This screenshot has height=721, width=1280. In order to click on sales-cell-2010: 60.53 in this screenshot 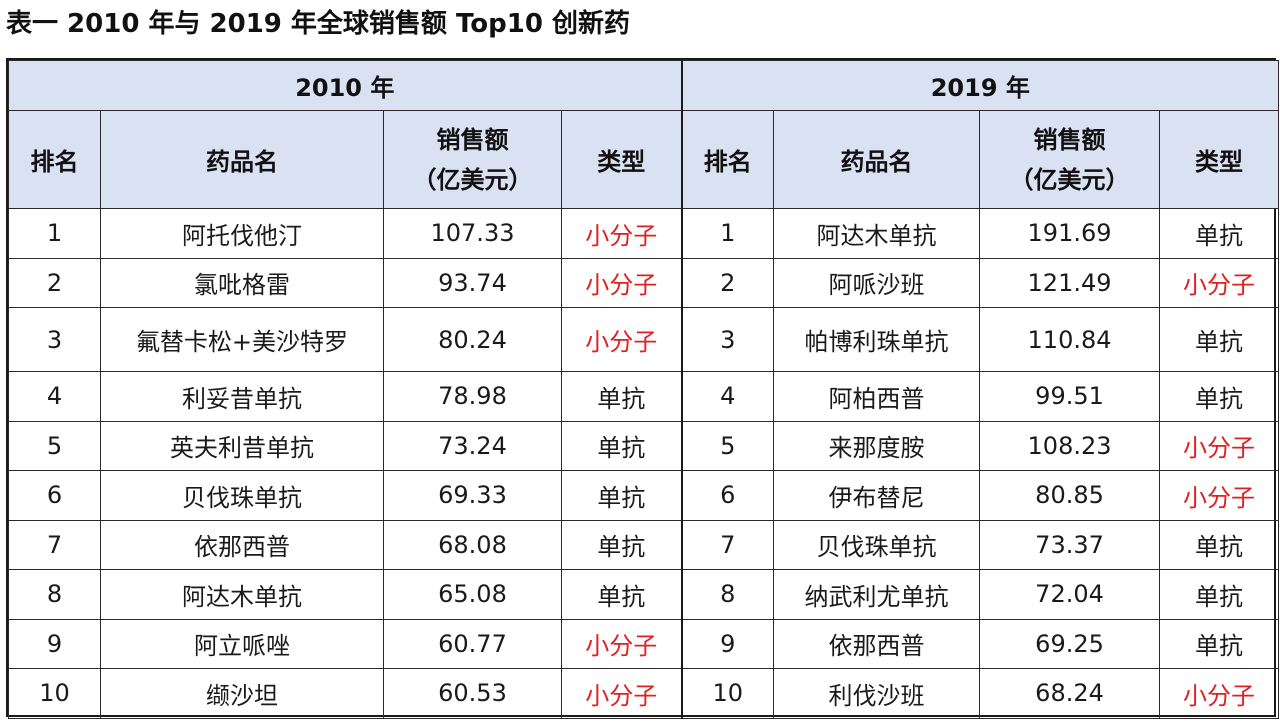, I will do `click(472, 693)`.